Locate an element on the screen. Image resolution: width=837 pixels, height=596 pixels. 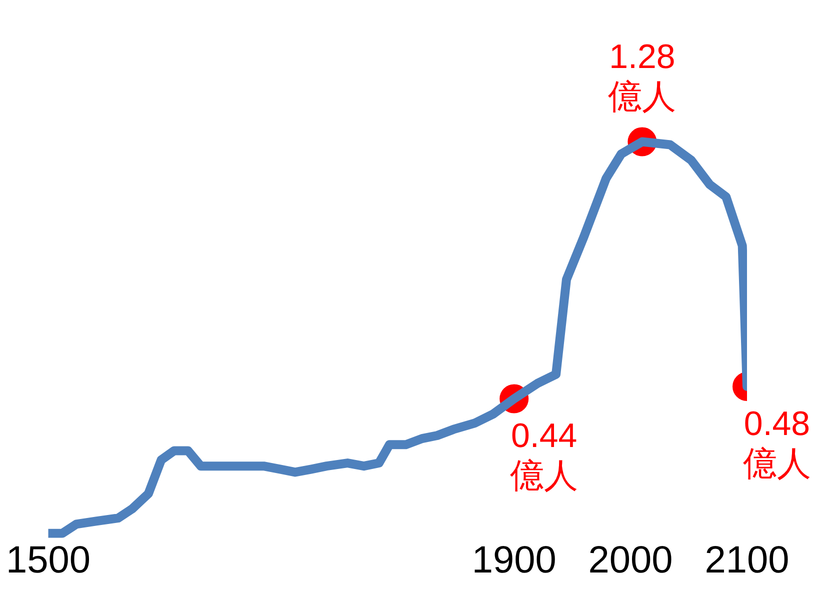
data-label: 1.28 億人 is located at coordinates (642, 77).